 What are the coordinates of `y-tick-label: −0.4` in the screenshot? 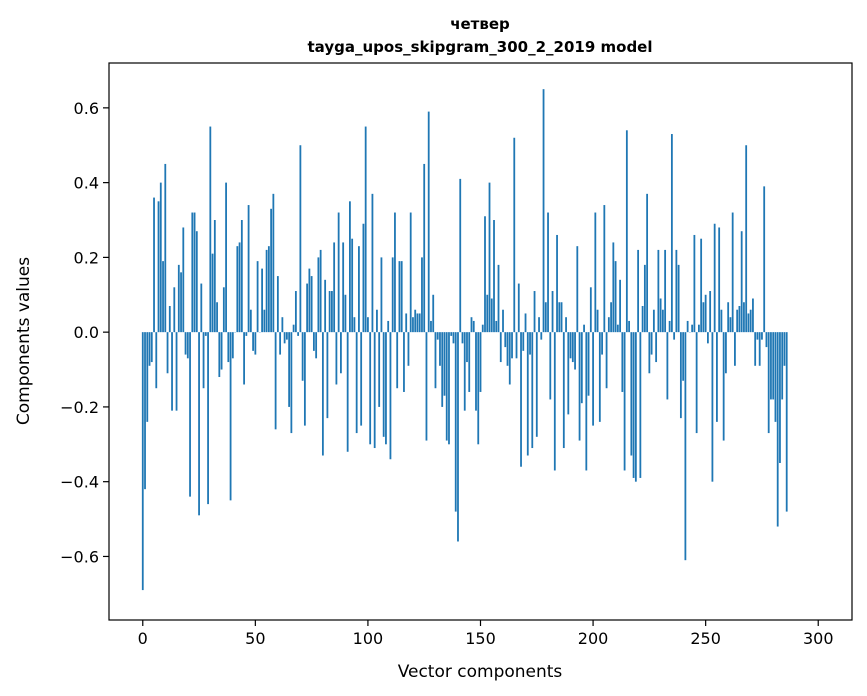 It's located at (79, 482).